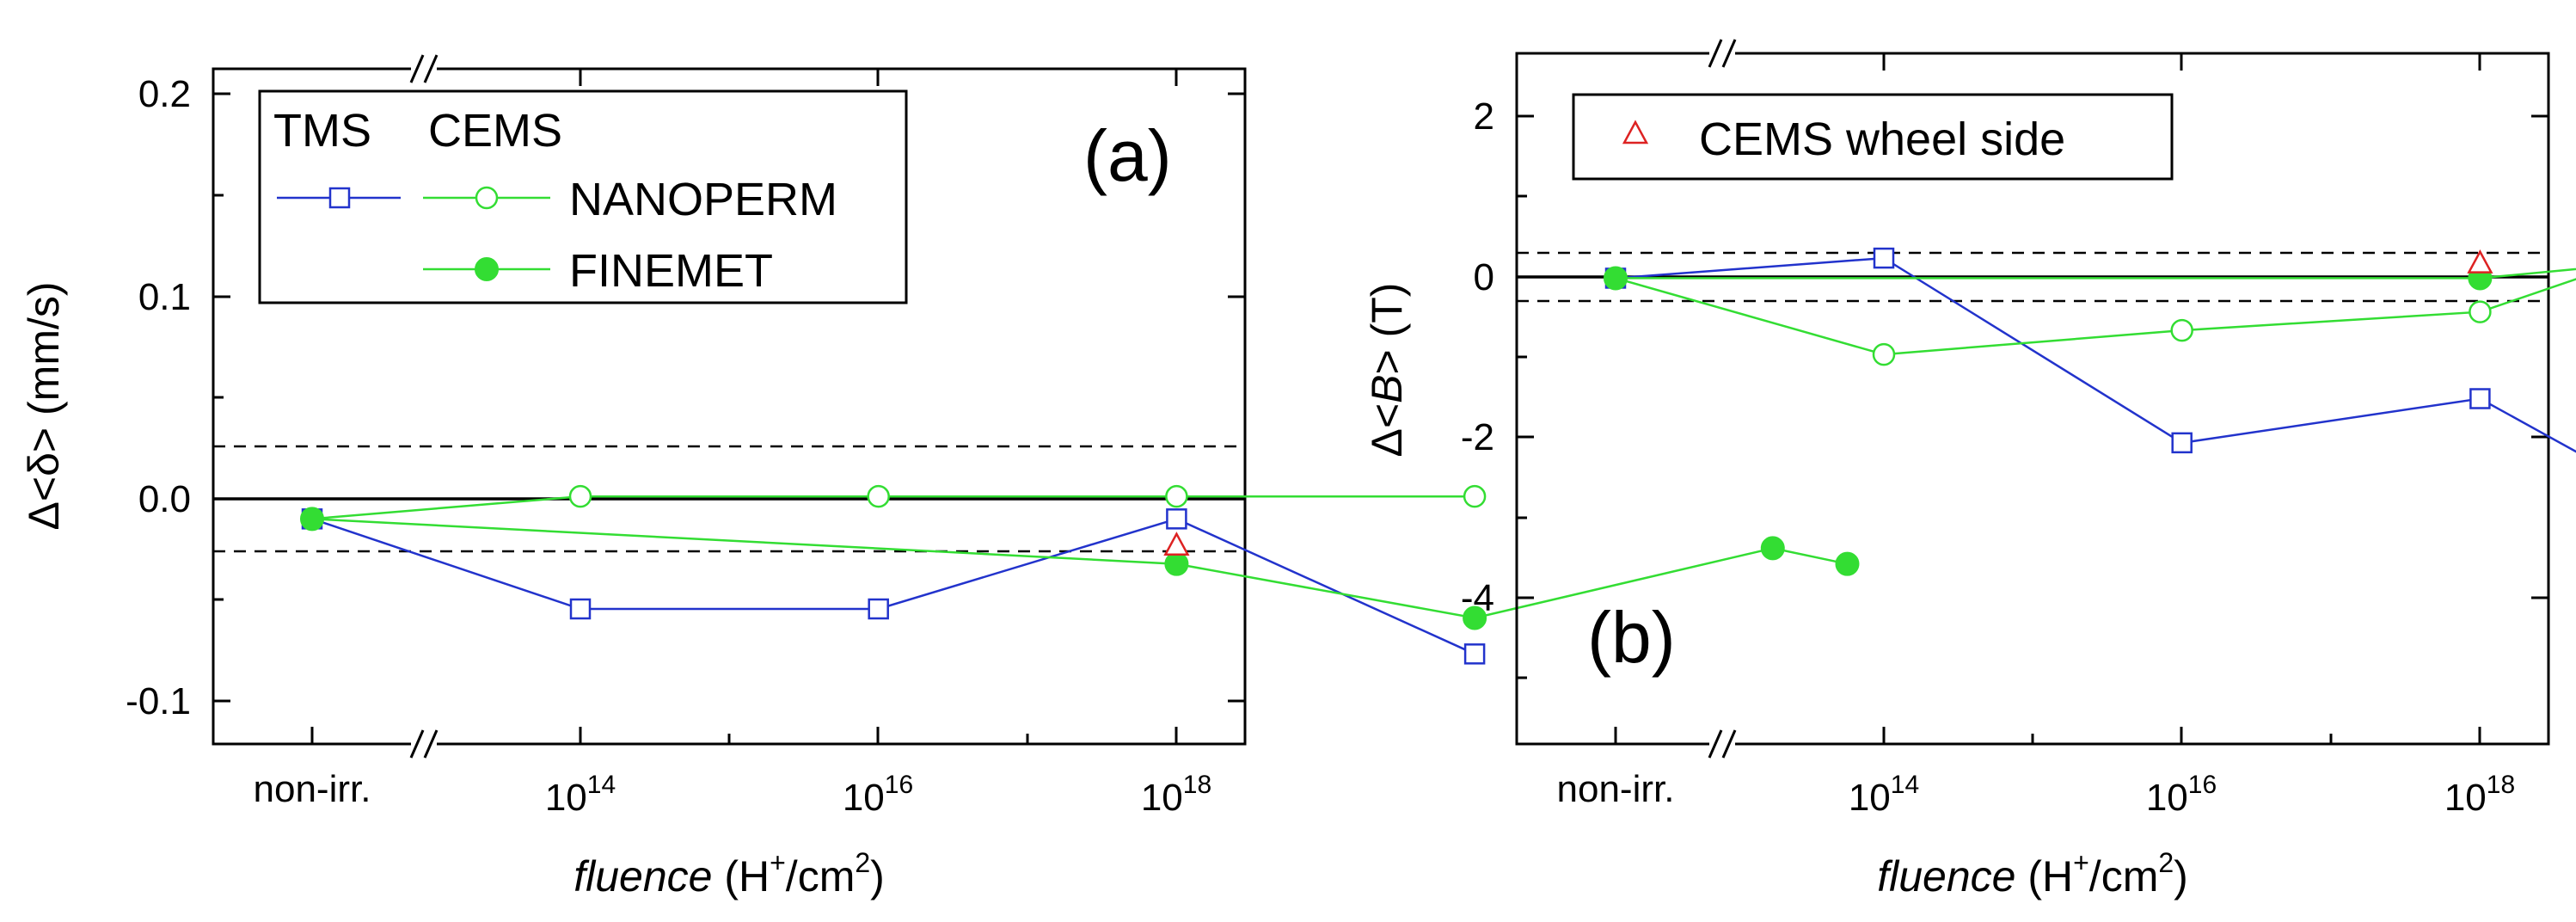 Image resolution: width=2576 pixels, height=922 pixels. I want to click on y-tick-label: -4, so click(1478, 598).